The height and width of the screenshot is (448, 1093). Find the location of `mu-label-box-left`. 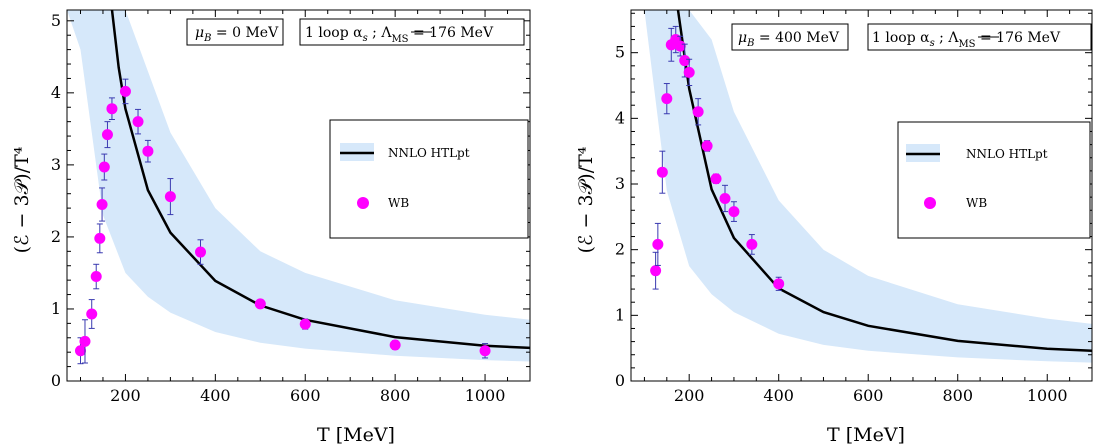

mu-label-box-left is located at coordinates (235, 32).